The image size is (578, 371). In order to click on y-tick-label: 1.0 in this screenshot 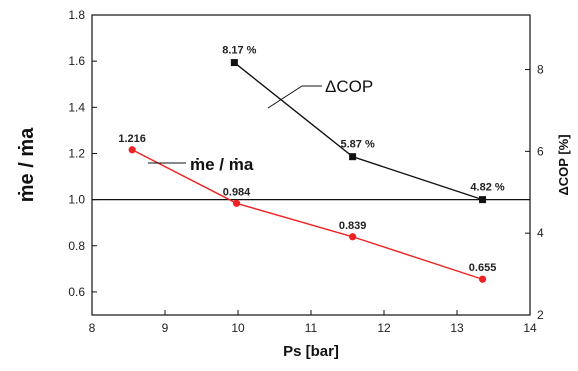, I will do `click(76, 200)`.